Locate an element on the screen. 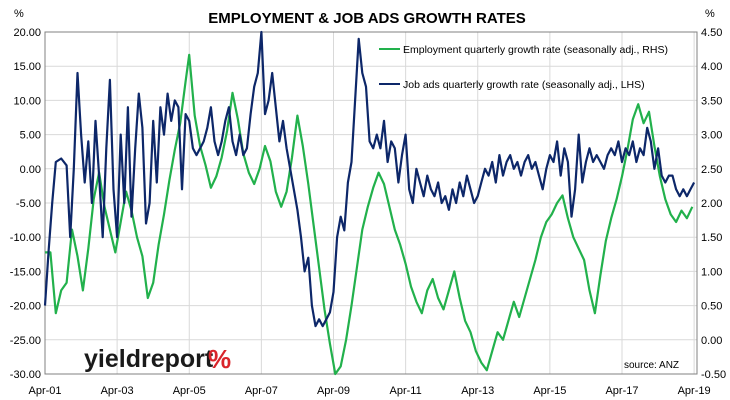 This screenshot has width=730, height=400. x-tick-label: Apr-09 is located at coordinates (333, 391).